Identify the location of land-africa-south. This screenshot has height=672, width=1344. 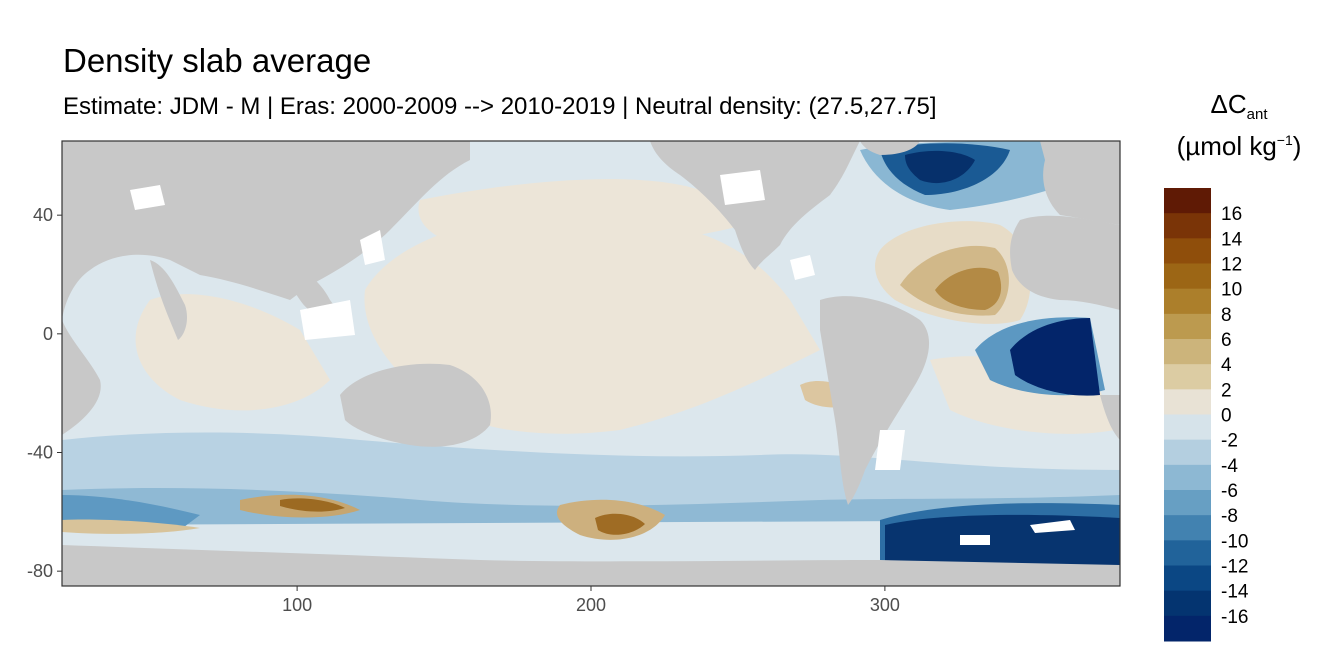
(1110, 417).